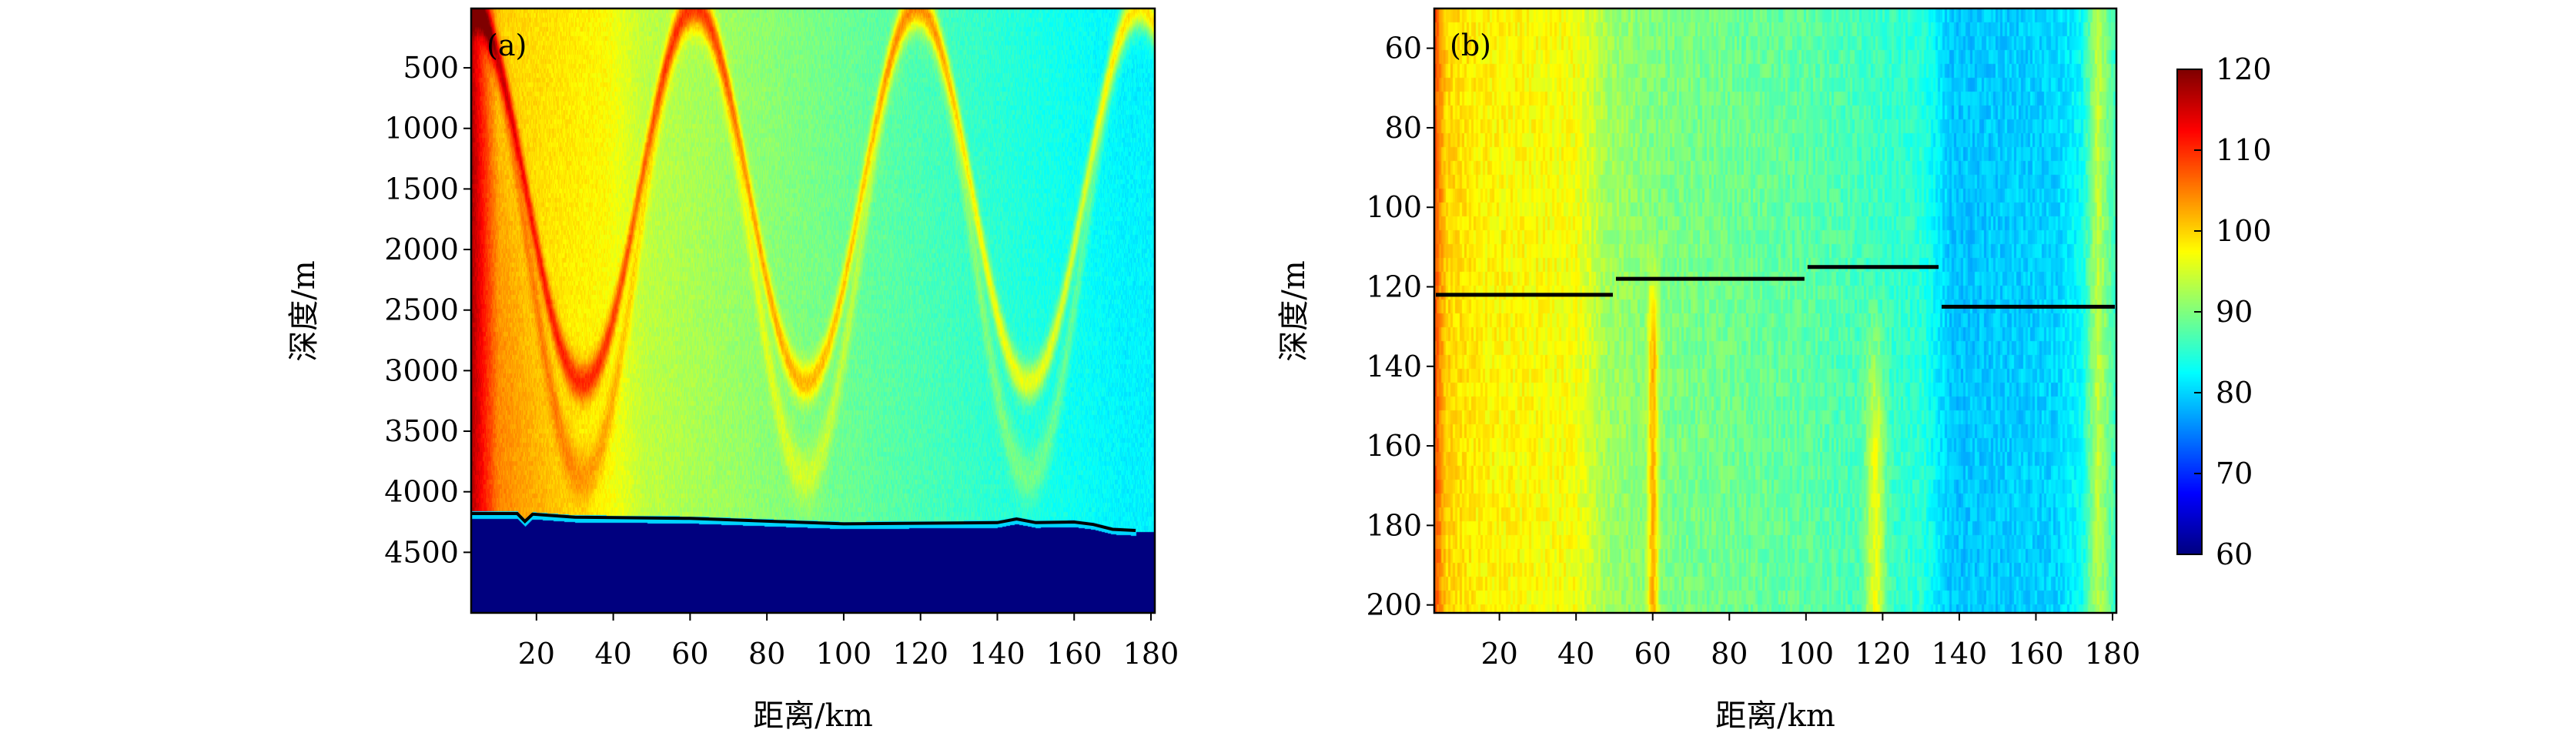  What do you see at coordinates (804, 522) in the screenshot?
I see `bathymetry-line` at bounding box center [804, 522].